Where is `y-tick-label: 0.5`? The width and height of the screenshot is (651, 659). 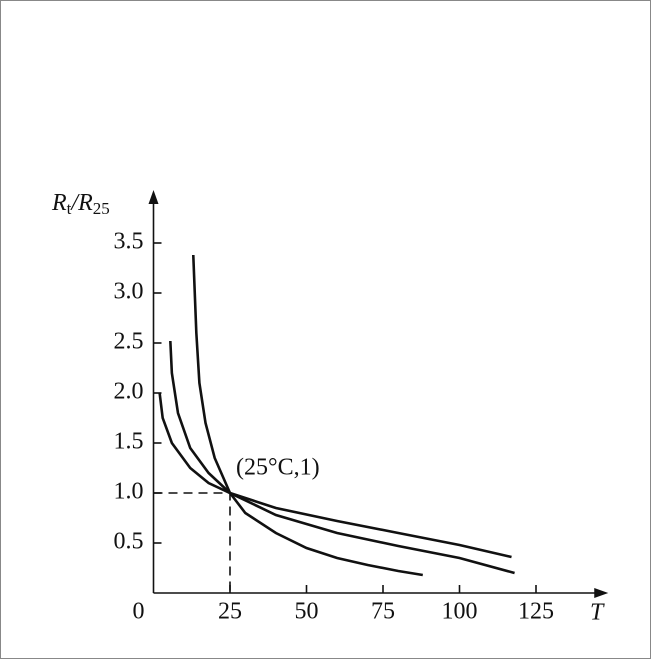 y-tick-label: 0.5 is located at coordinates (129, 542).